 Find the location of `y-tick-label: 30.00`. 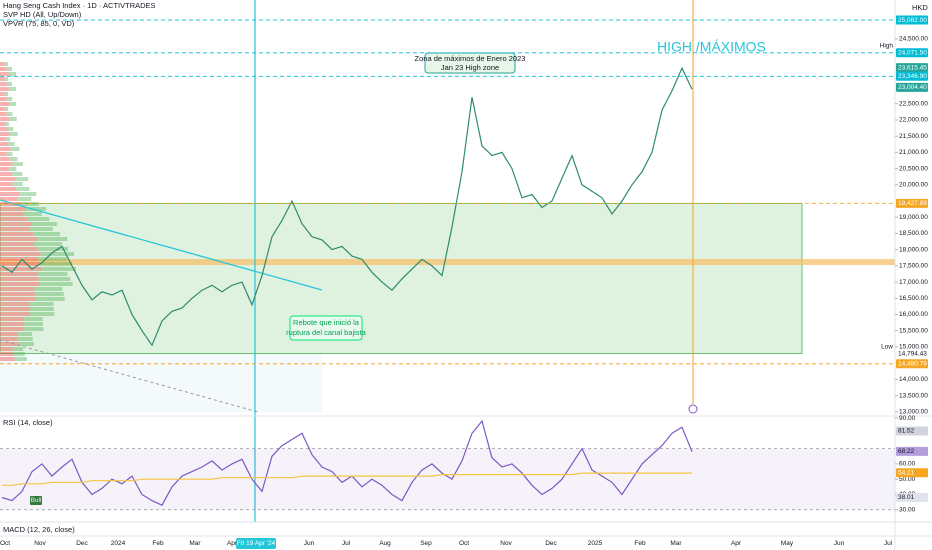

y-tick-label: 30.00 is located at coordinates (907, 509).